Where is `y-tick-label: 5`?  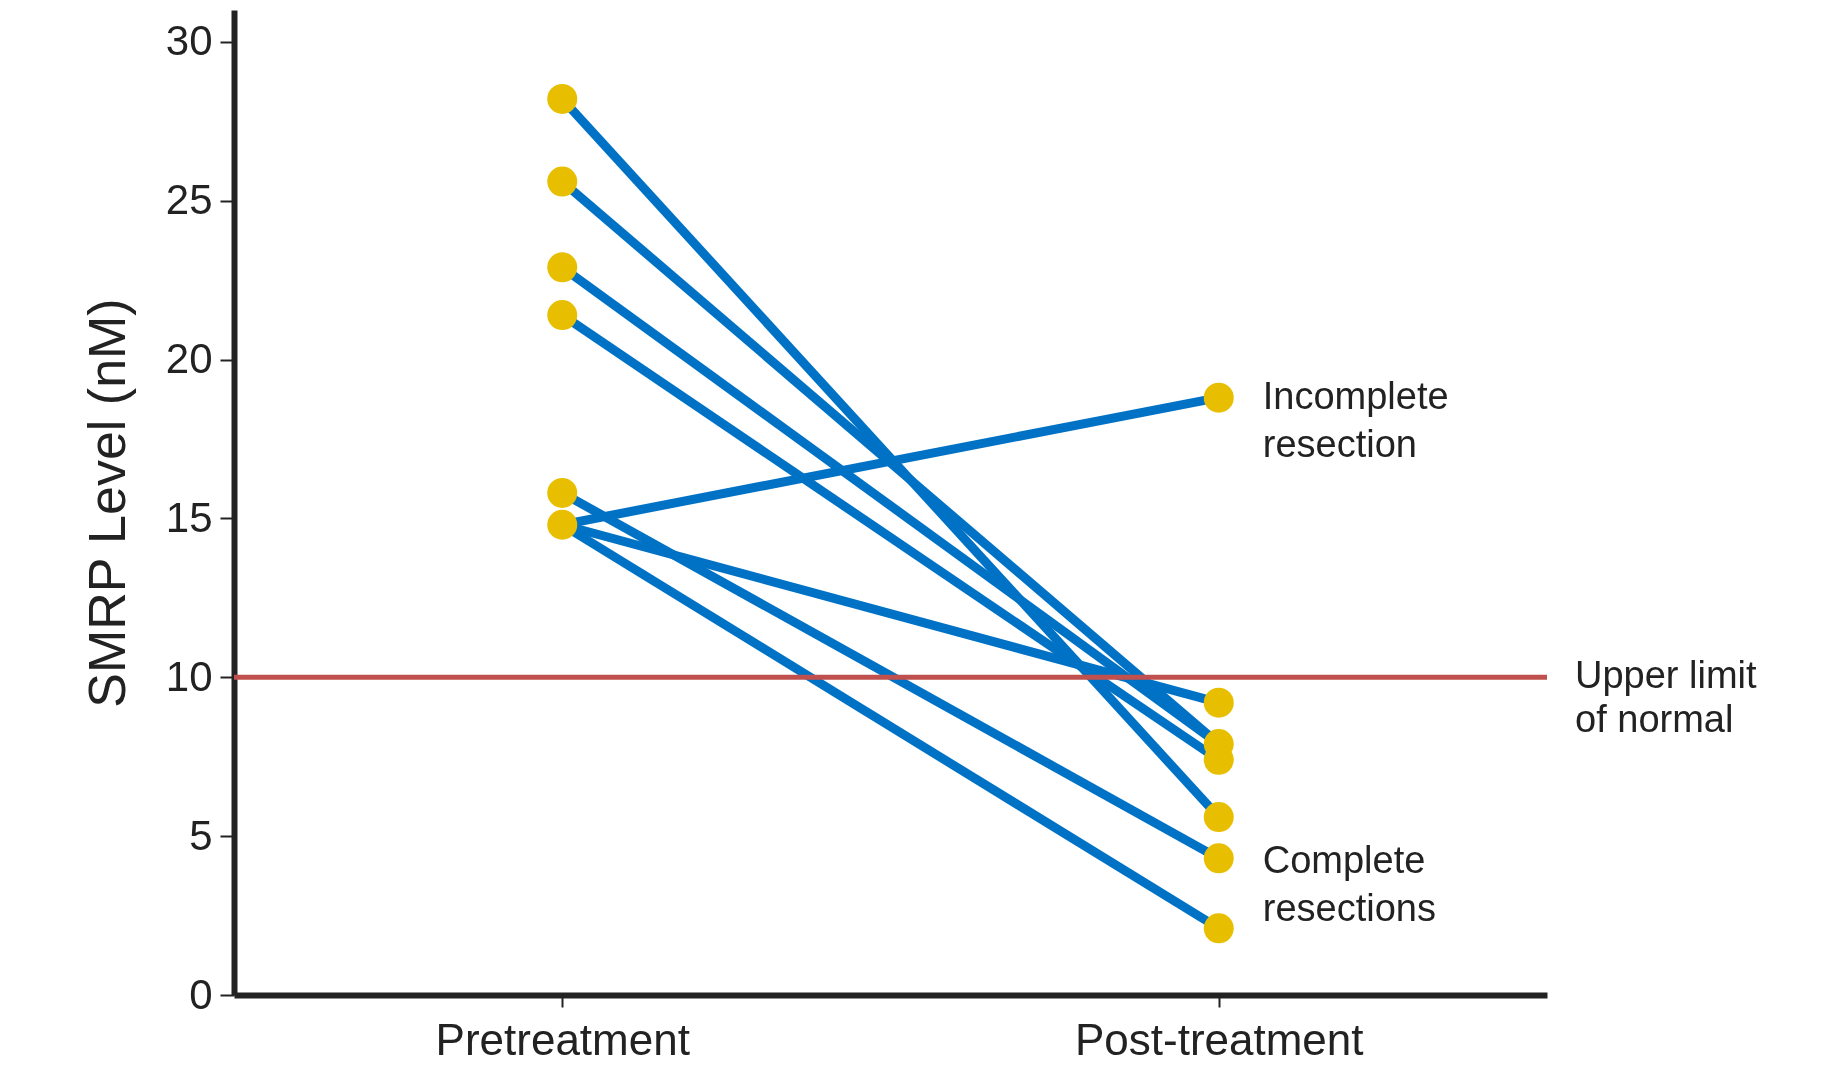 y-tick-label: 5 is located at coordinates (201, 835).